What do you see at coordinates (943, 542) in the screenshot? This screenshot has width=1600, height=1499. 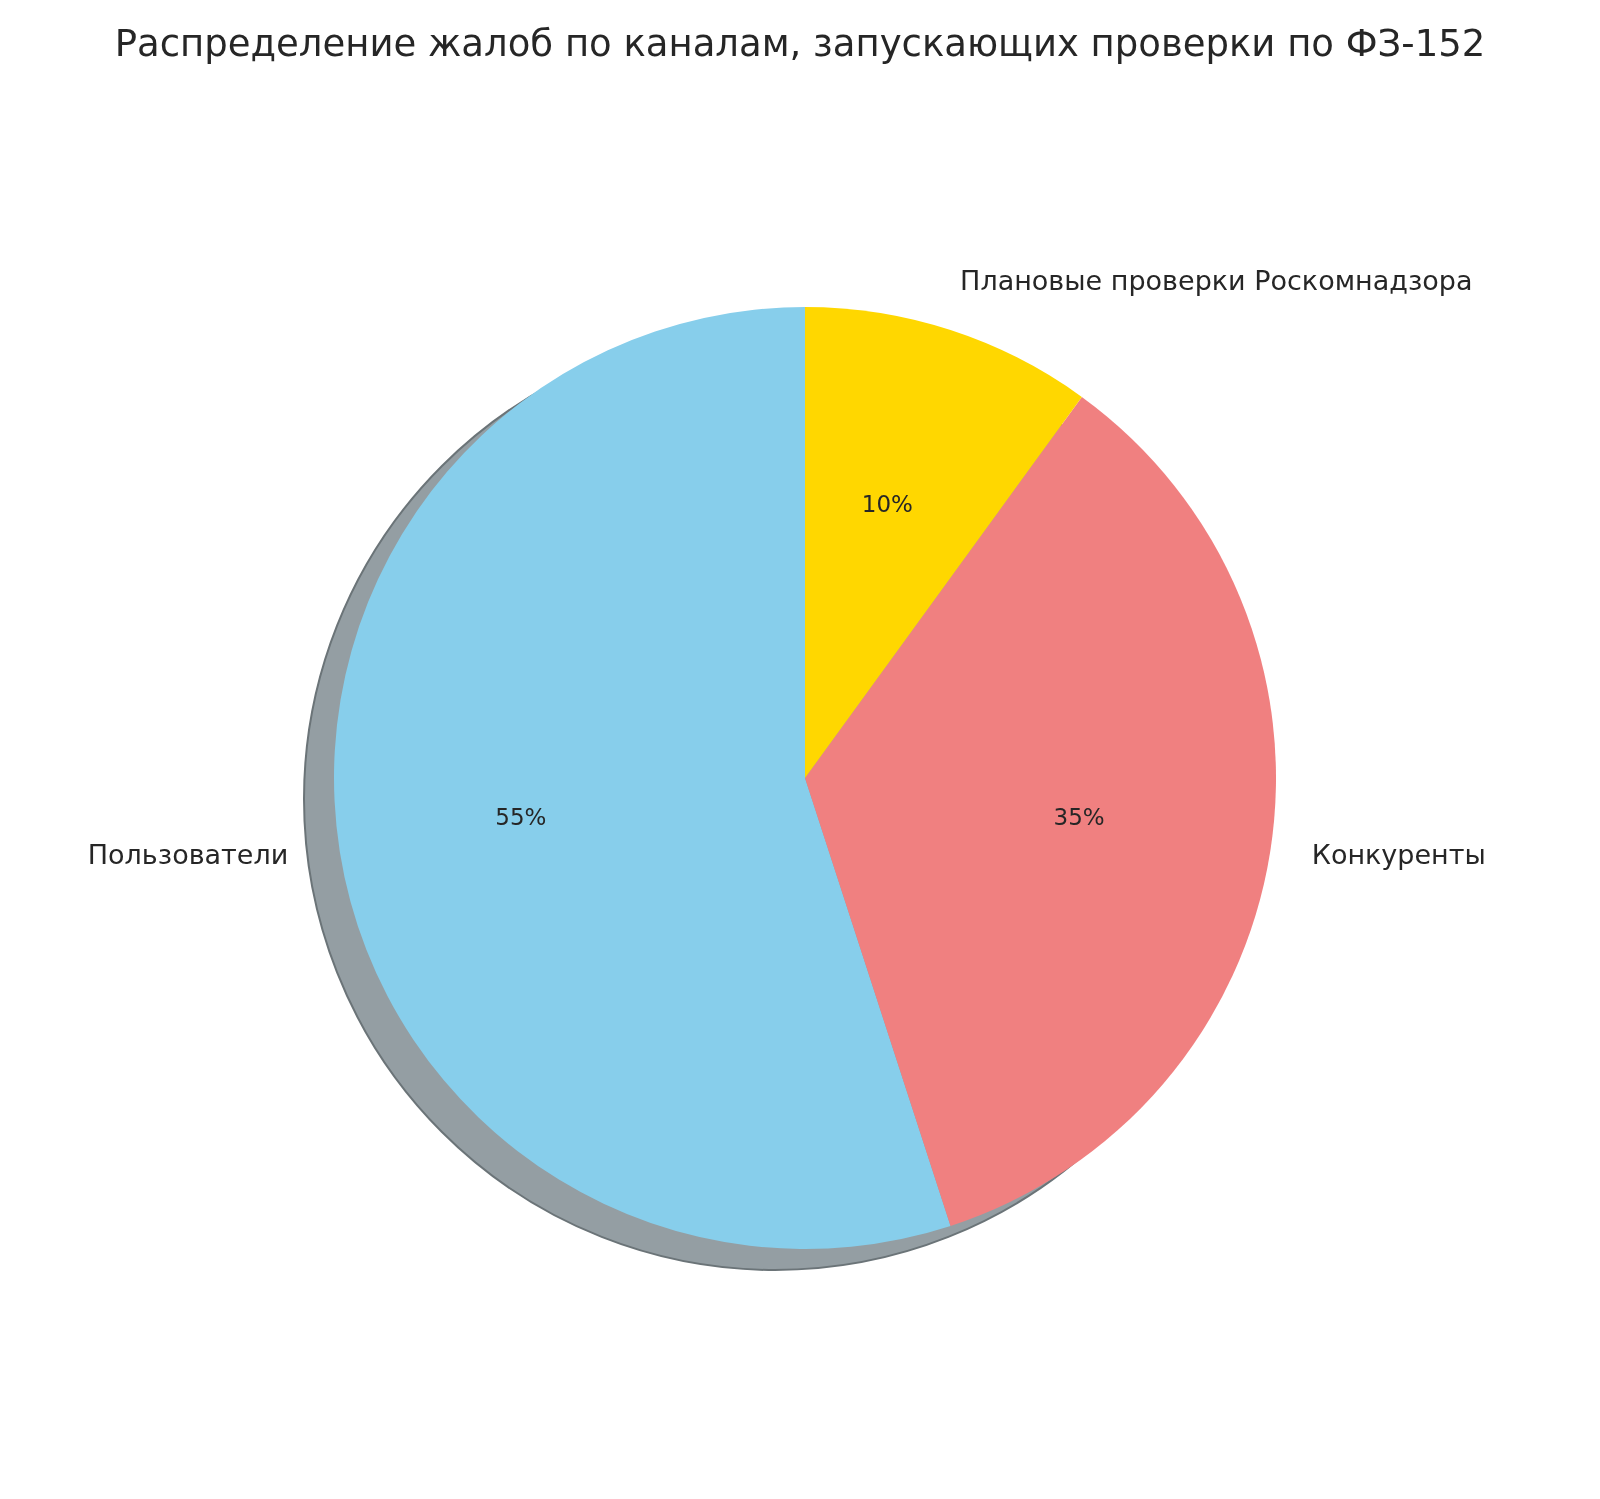 I see `pie-slice` at bounding box center [943, 542].